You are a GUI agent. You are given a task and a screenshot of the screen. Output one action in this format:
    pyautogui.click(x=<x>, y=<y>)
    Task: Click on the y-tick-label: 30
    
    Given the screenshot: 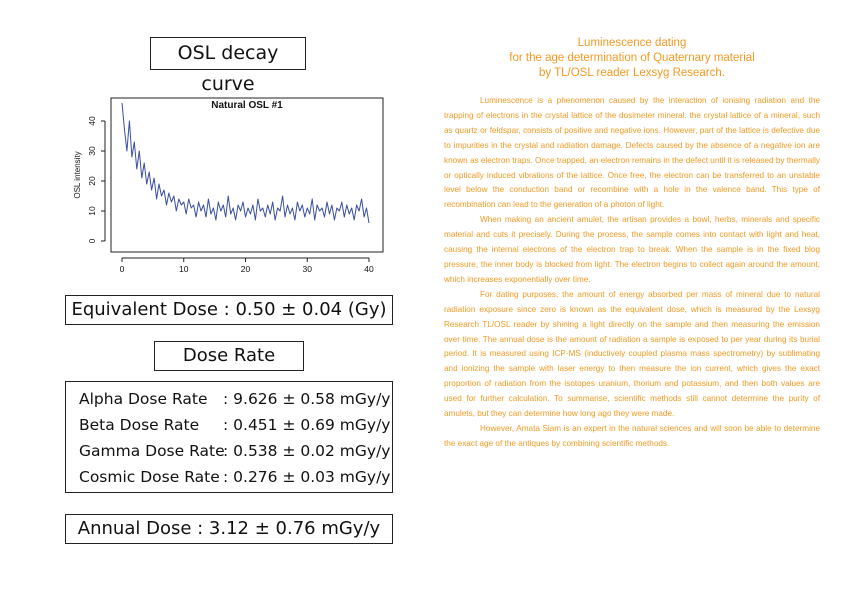 What is the action you would take?
    pyautogui.click(x=92, y=151)
    